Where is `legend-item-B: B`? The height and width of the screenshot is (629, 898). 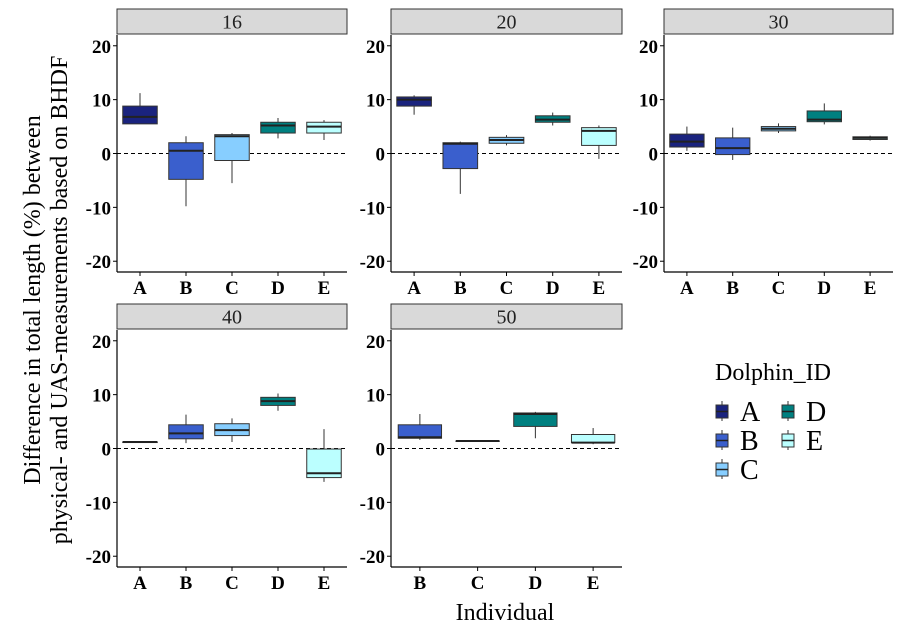
legend-item-B: B is located at coordinates (737, 441).